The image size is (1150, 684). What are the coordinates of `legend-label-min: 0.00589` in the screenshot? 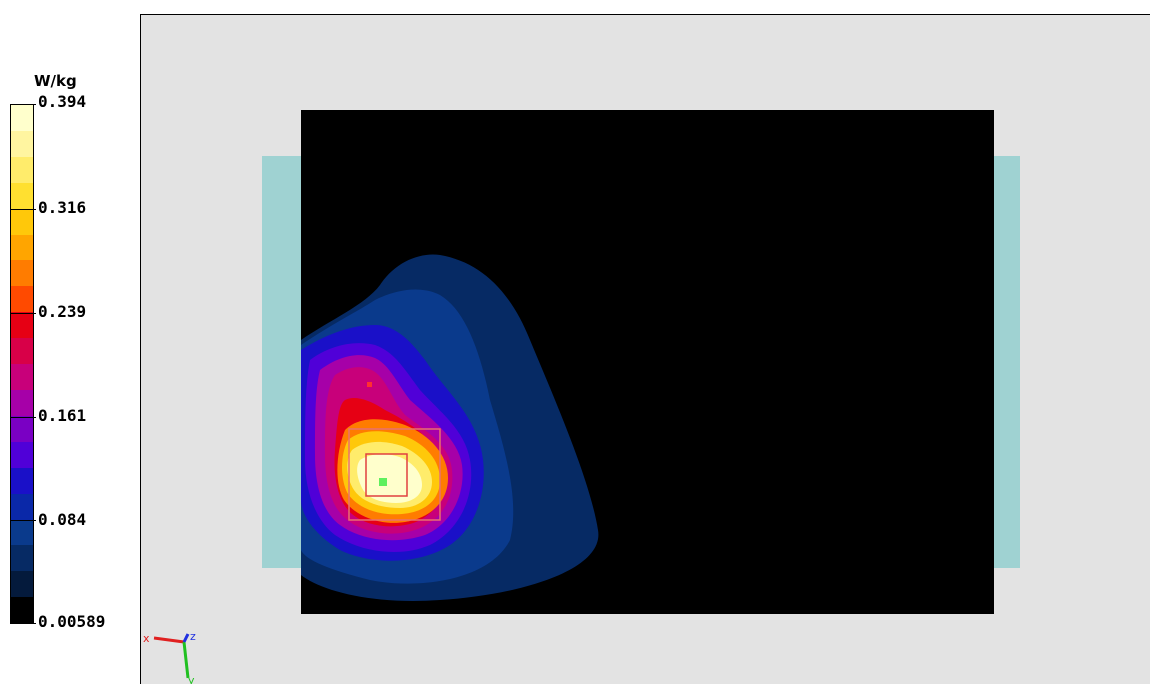 It's located at (72, 621).